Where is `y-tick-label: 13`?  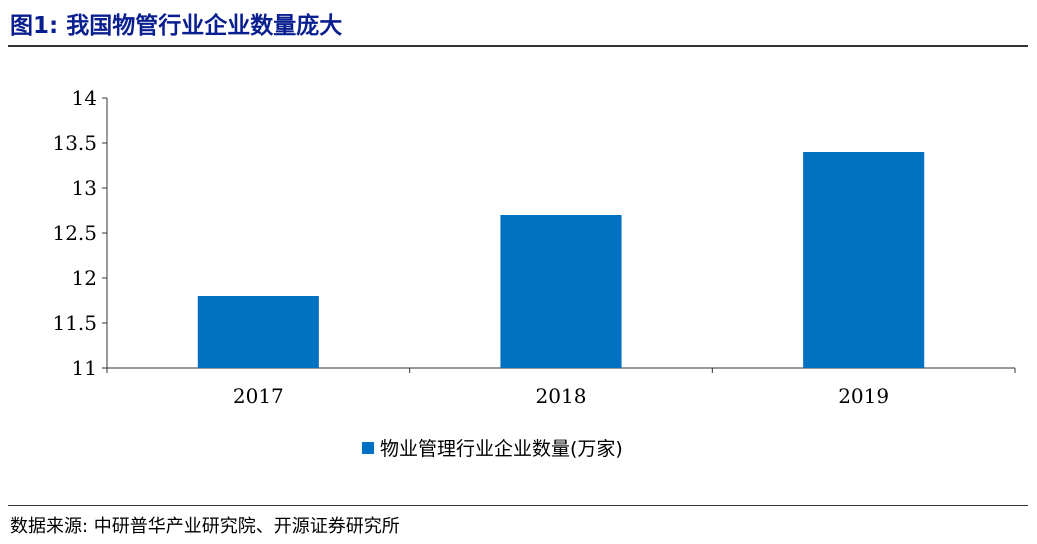 y-tick-label: 13 is located at coordinates (84, 188).